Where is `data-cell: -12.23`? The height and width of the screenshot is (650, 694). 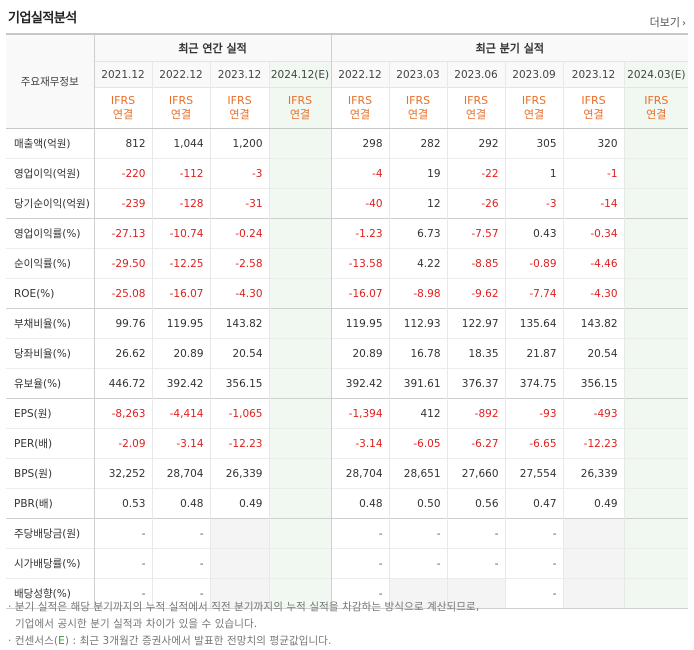
data-cell: -12.23 is located at coordinates (593, 443).